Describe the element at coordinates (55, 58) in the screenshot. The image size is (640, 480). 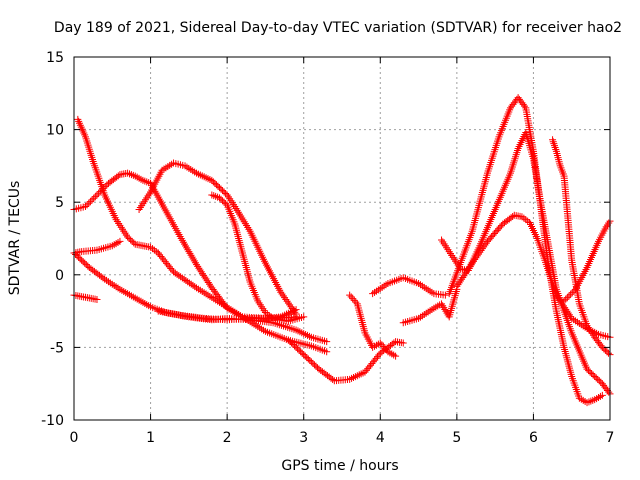
I see `y-tick-label: 15` at that location.